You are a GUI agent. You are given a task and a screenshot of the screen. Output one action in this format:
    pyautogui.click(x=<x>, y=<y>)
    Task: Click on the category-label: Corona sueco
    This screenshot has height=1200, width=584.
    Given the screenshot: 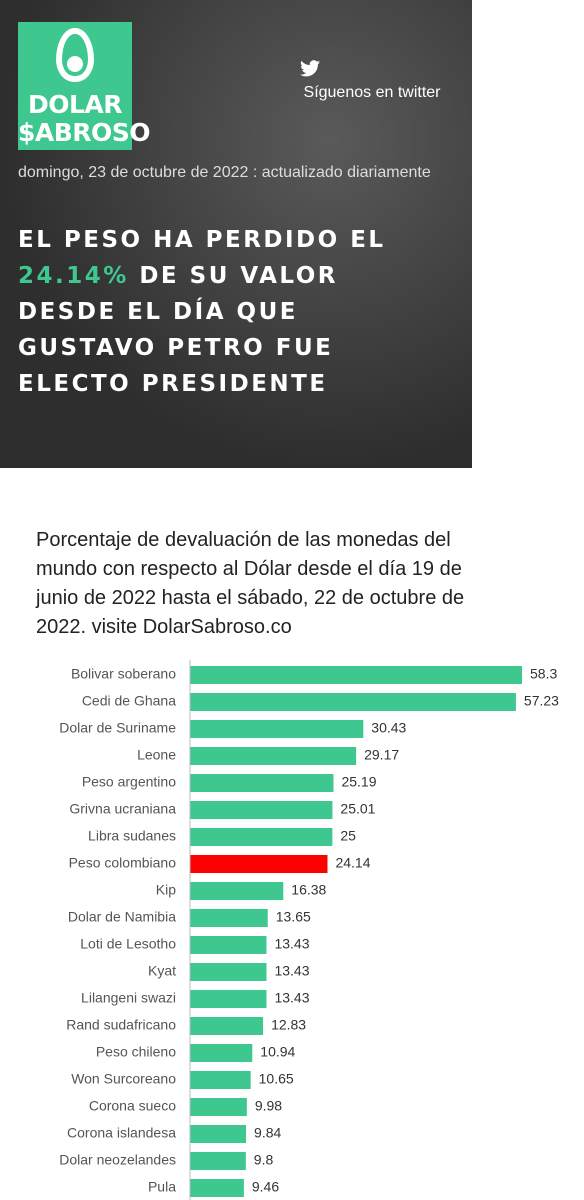 What is the action you would take?
    pyautogui.click(x=132, y=1106)
    